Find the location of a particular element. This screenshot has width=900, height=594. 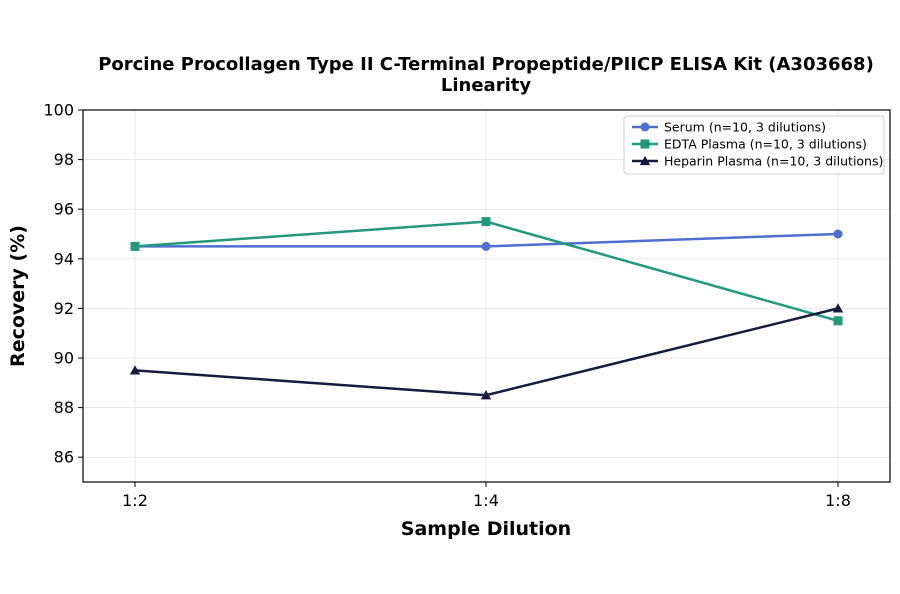

chart-subtitle: Linearity is located at coordinates (486, 85).